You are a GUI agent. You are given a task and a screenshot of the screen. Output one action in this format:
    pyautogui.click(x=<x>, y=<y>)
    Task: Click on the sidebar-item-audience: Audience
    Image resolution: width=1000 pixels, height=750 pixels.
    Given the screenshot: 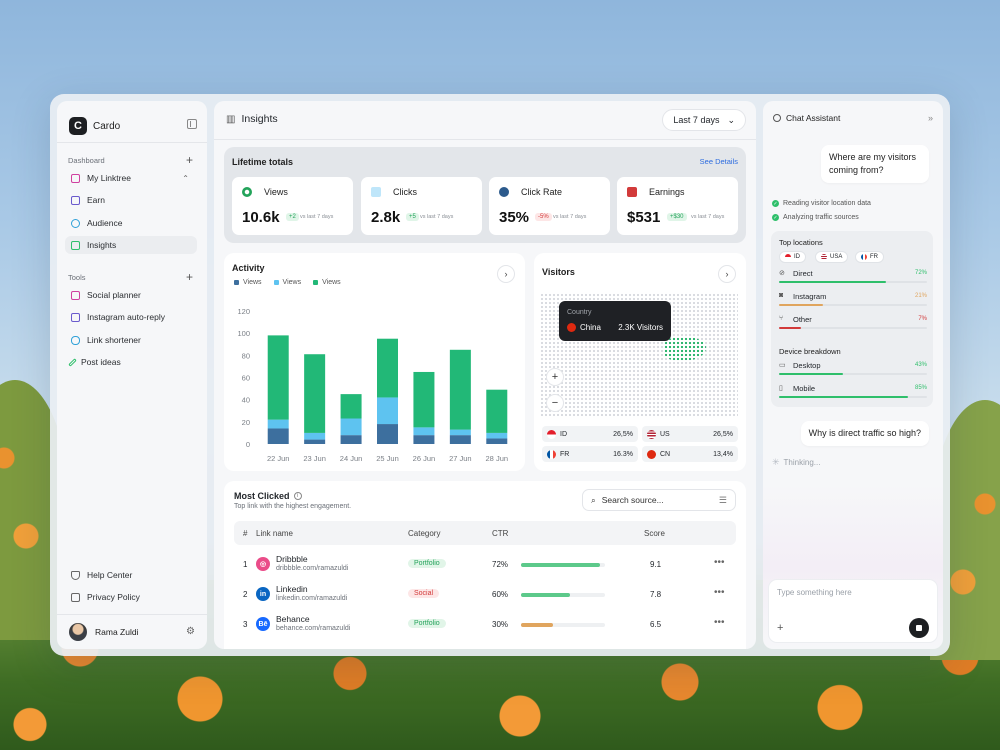 What is the action you would take?
    pyautogui.click(x=131, y=223)
    